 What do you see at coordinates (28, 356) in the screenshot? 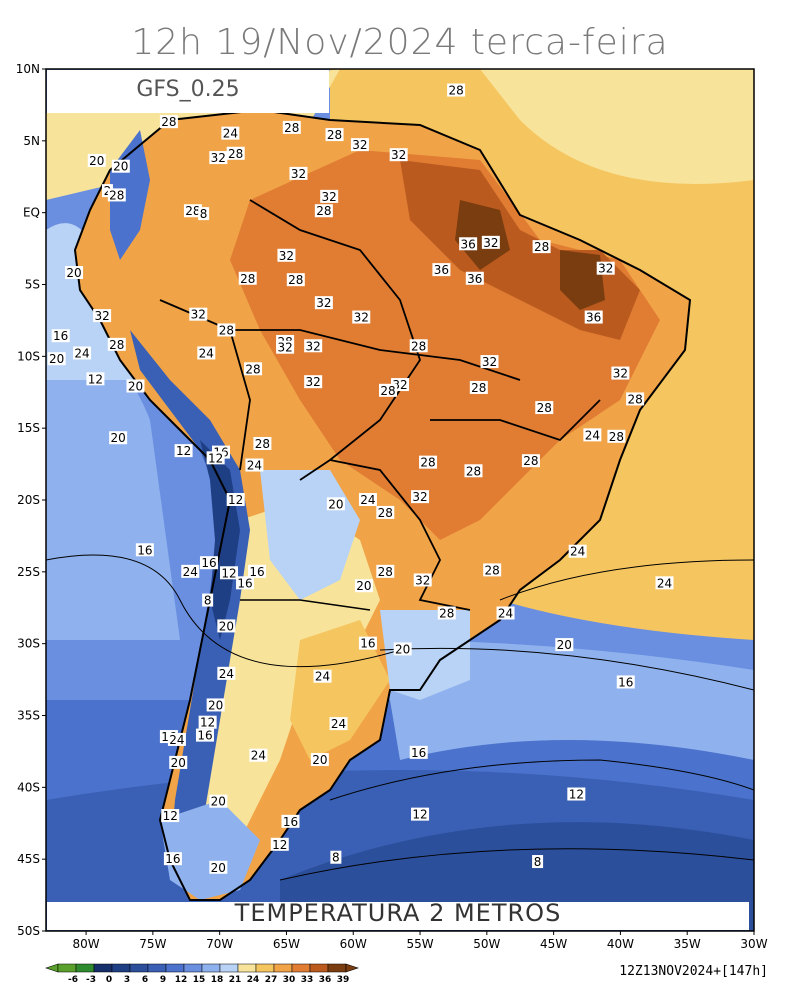
I see `lat-label: 10S` at bounding box center [28, 356].